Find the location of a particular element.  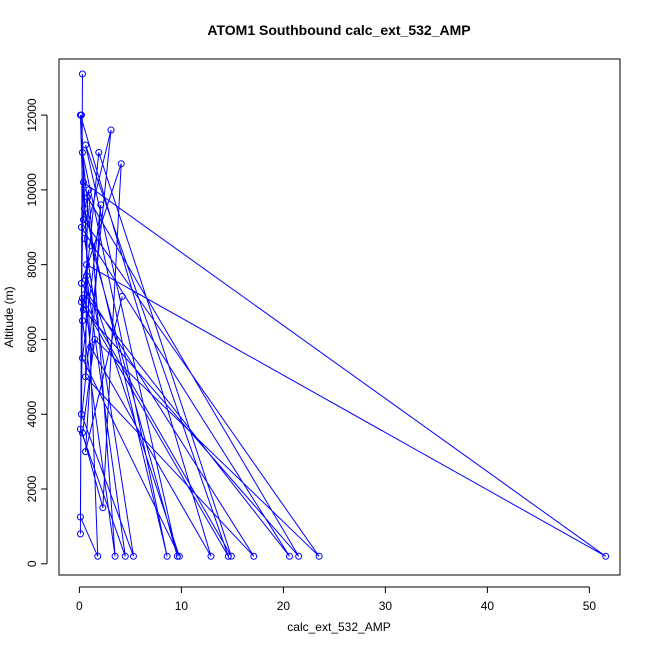

y-tick-label: 12000 is located at coordinates (32, 115).